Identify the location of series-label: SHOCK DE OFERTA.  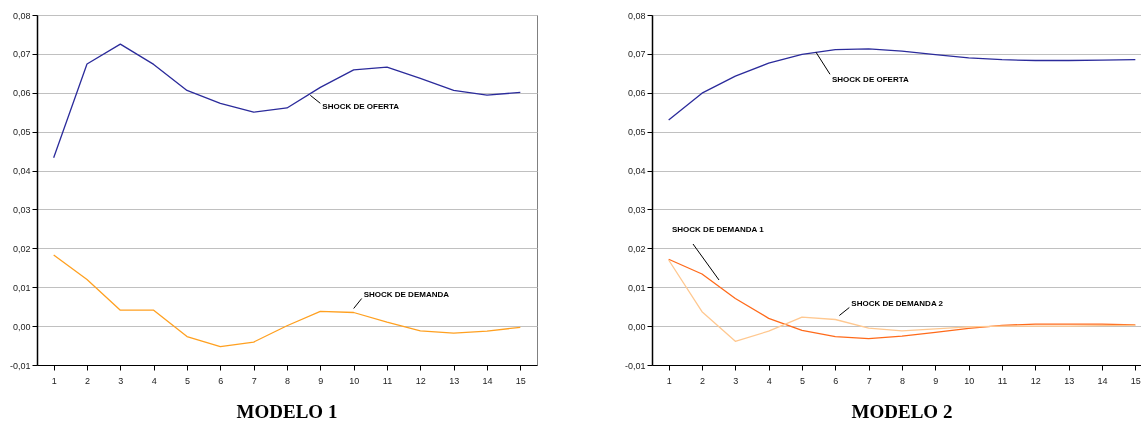
(361, 107).